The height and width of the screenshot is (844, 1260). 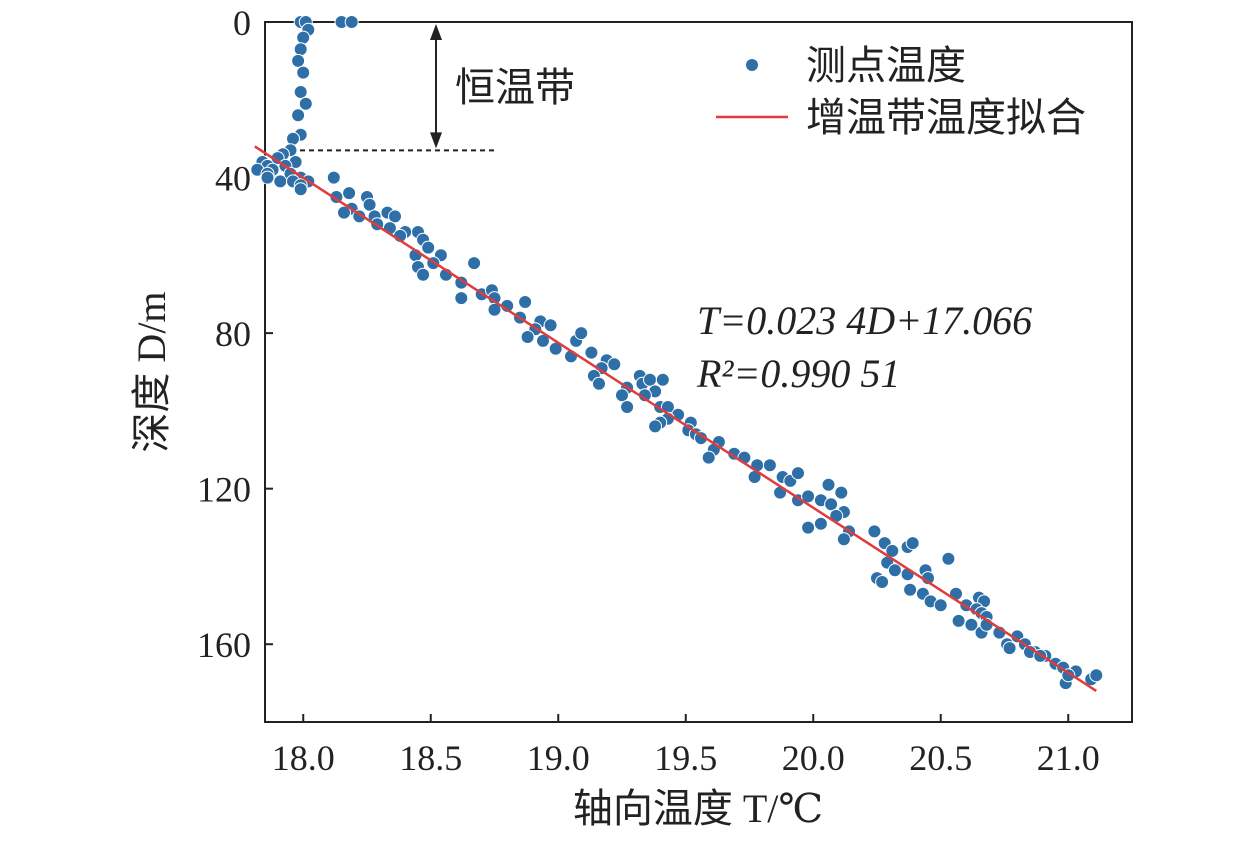 I want to click on range-arrow-up-head, so click(x=436, y=32).